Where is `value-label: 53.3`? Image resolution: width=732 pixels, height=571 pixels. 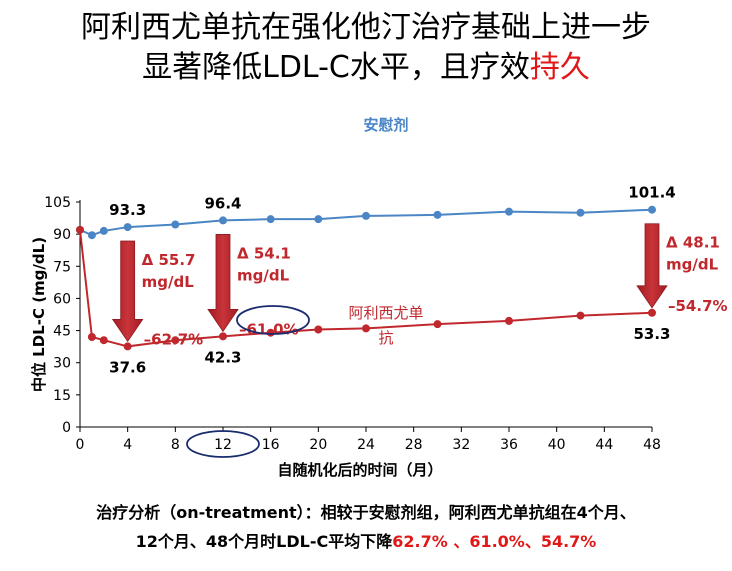 value-label: 53.3 is located at coordinates (651, 334).